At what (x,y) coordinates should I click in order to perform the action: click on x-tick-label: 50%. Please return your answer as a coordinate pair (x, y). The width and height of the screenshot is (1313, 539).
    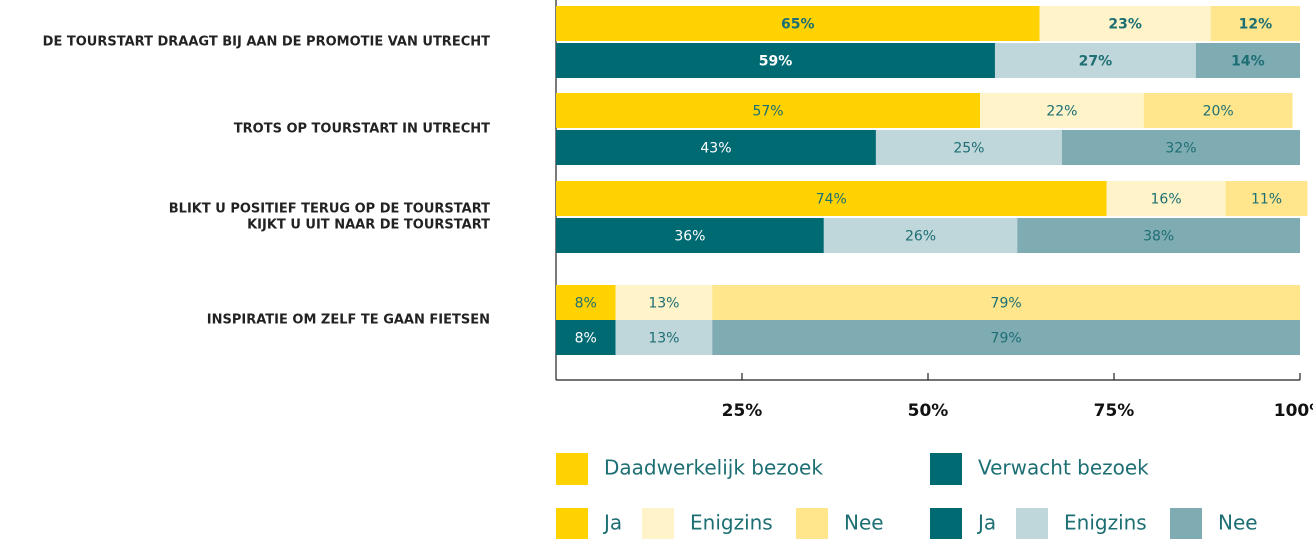
    Looking at the image, I should click on (928, 411).